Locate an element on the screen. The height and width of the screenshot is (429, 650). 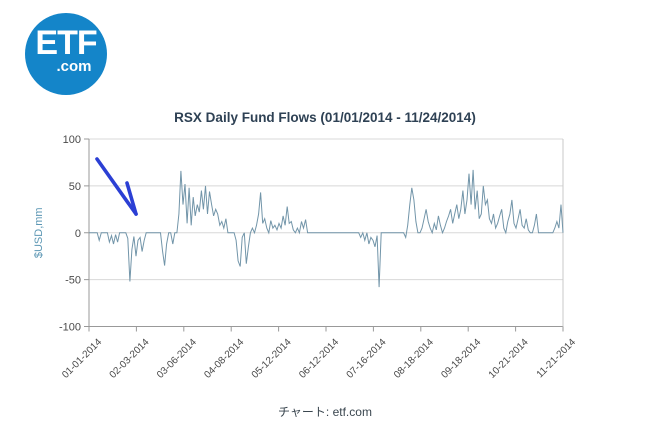
y-axis-title: $USD,mm is located at coordinates (39, 232).